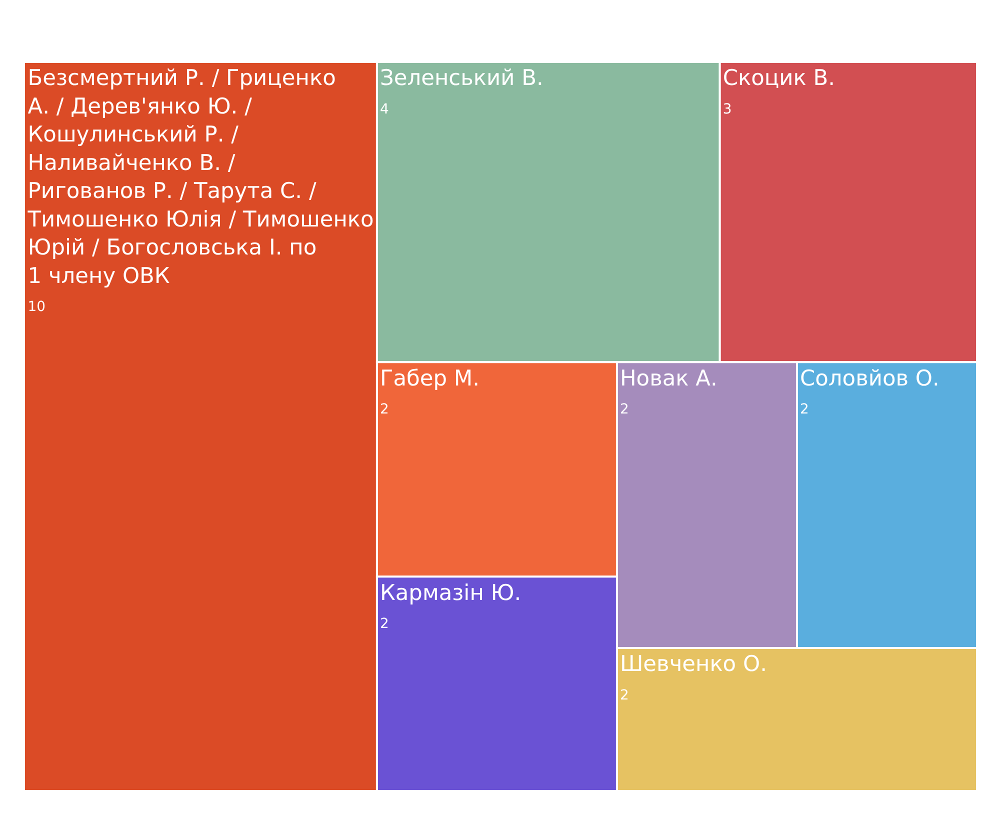  I want to click on data-label: 4, so click(384, 109).